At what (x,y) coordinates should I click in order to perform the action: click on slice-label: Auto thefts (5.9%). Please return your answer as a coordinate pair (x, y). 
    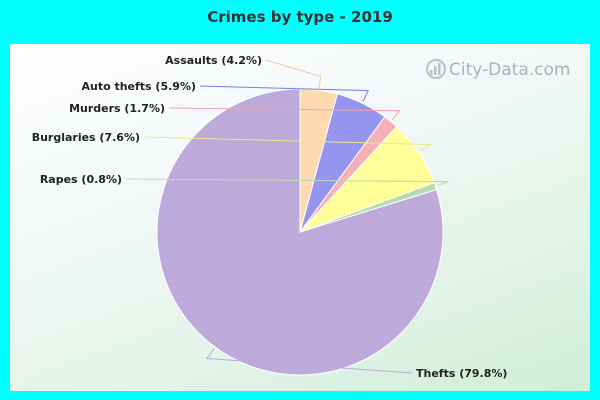
    Looking at the image, I should click on (138, 86).